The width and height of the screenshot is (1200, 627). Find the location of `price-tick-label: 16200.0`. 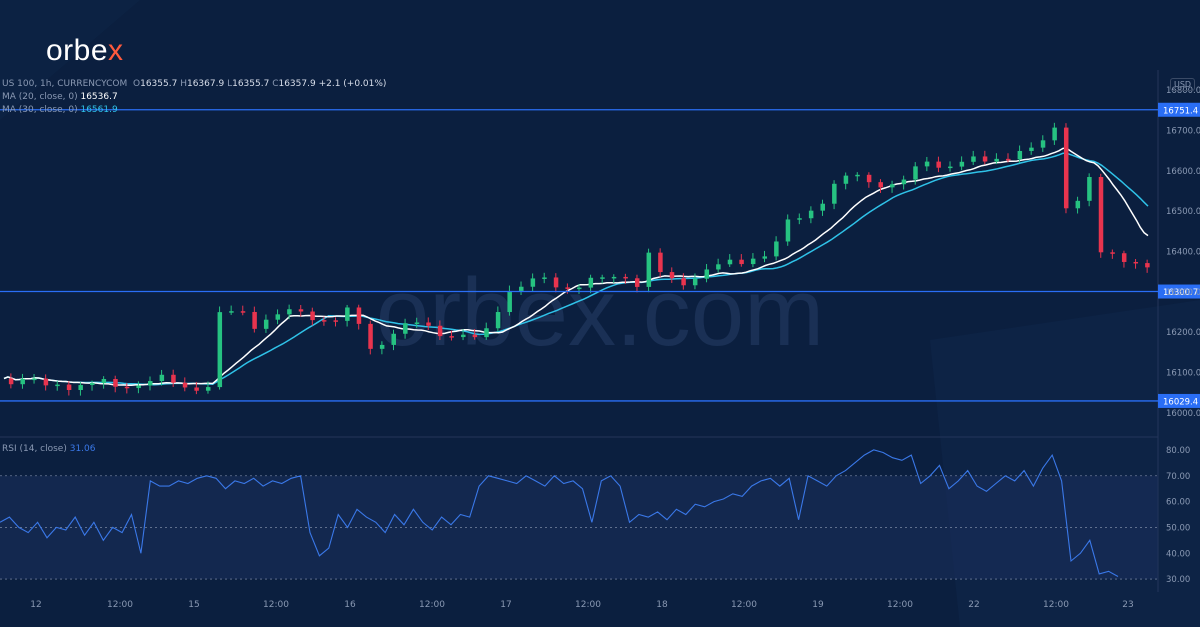

price-tick-label: 16200.0 is located at coordinates (1183, 333).